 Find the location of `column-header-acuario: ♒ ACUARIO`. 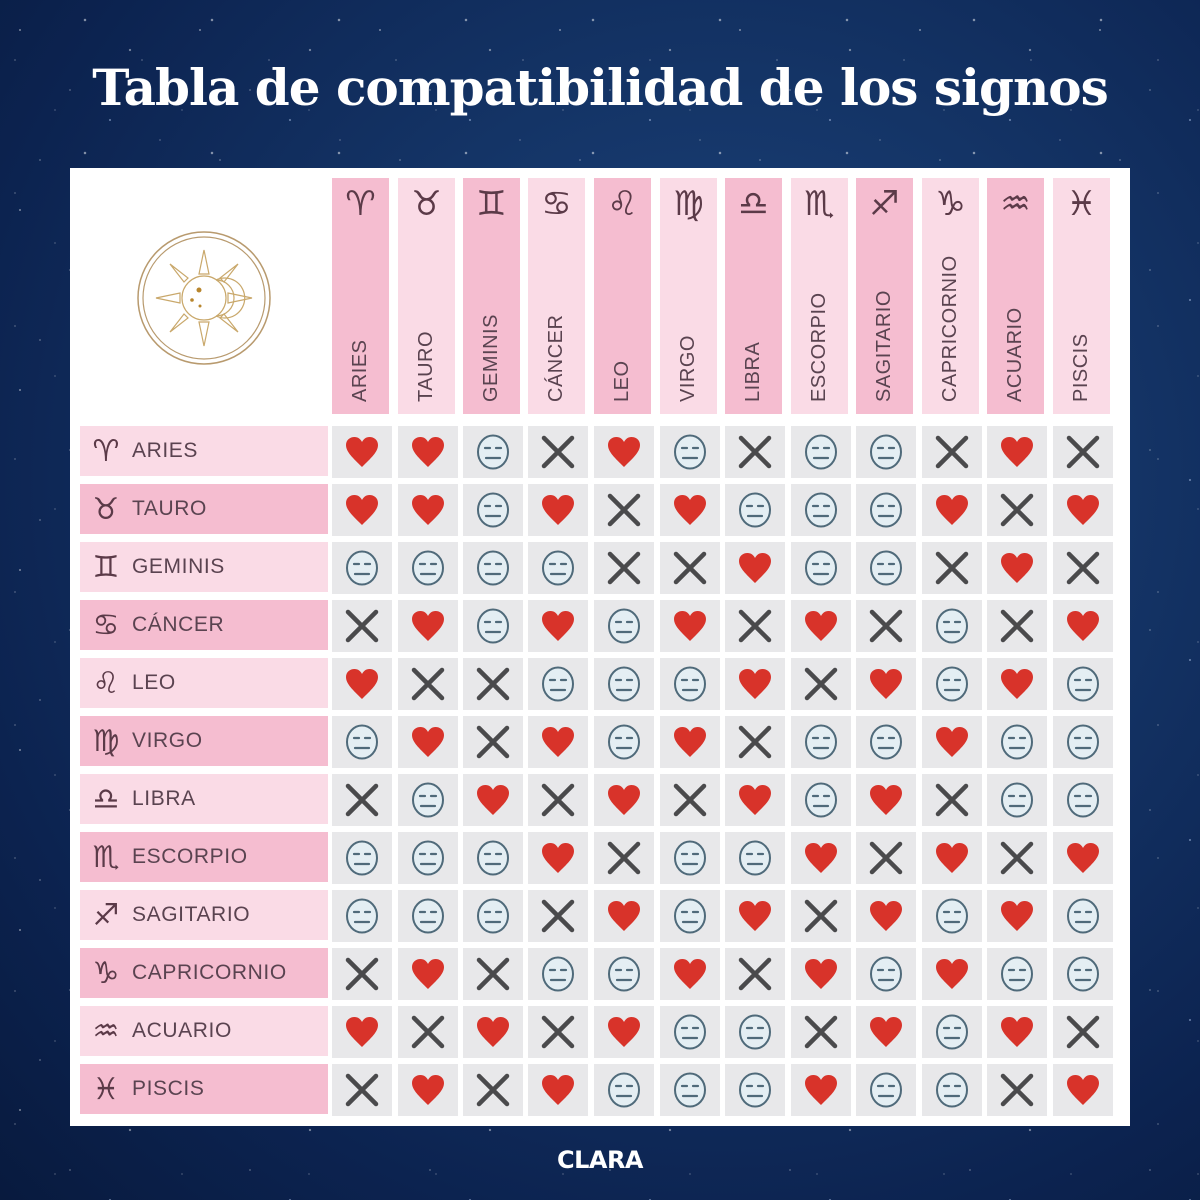

column-header-acuario: ♒ ACUARIO is located at coordinates (1015, 296).